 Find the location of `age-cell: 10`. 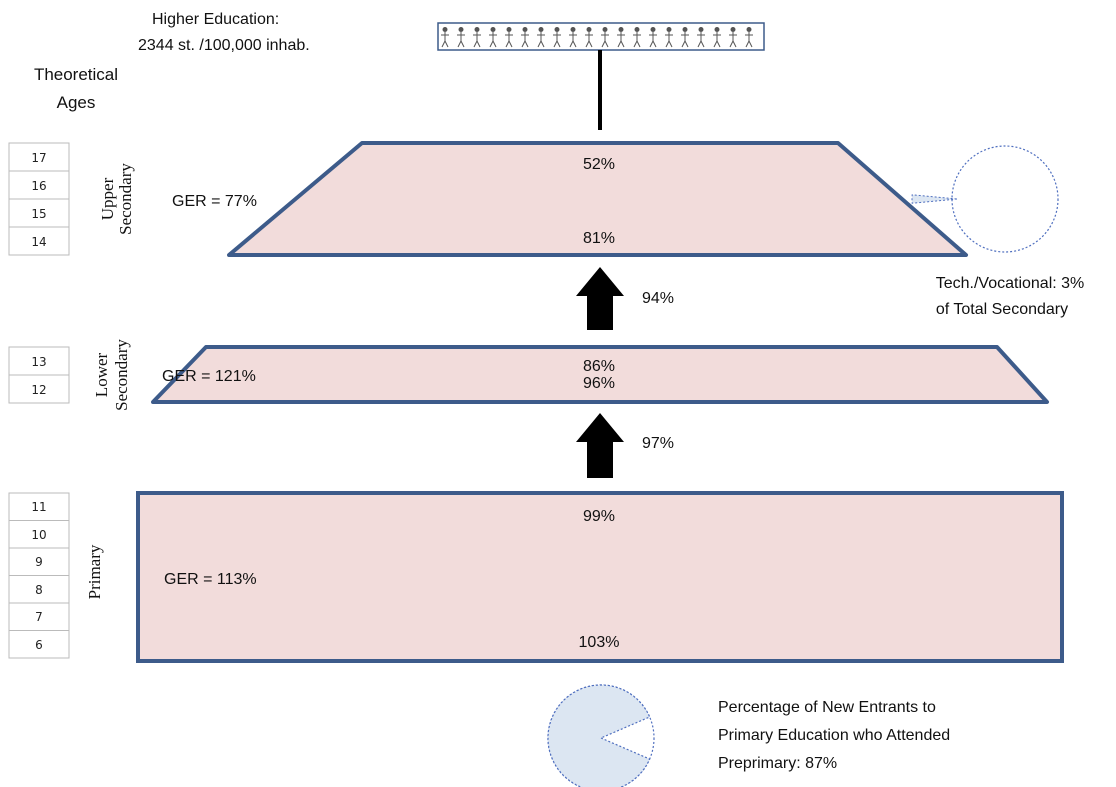

age-cell: 10 is located at coordinates (38, 535).